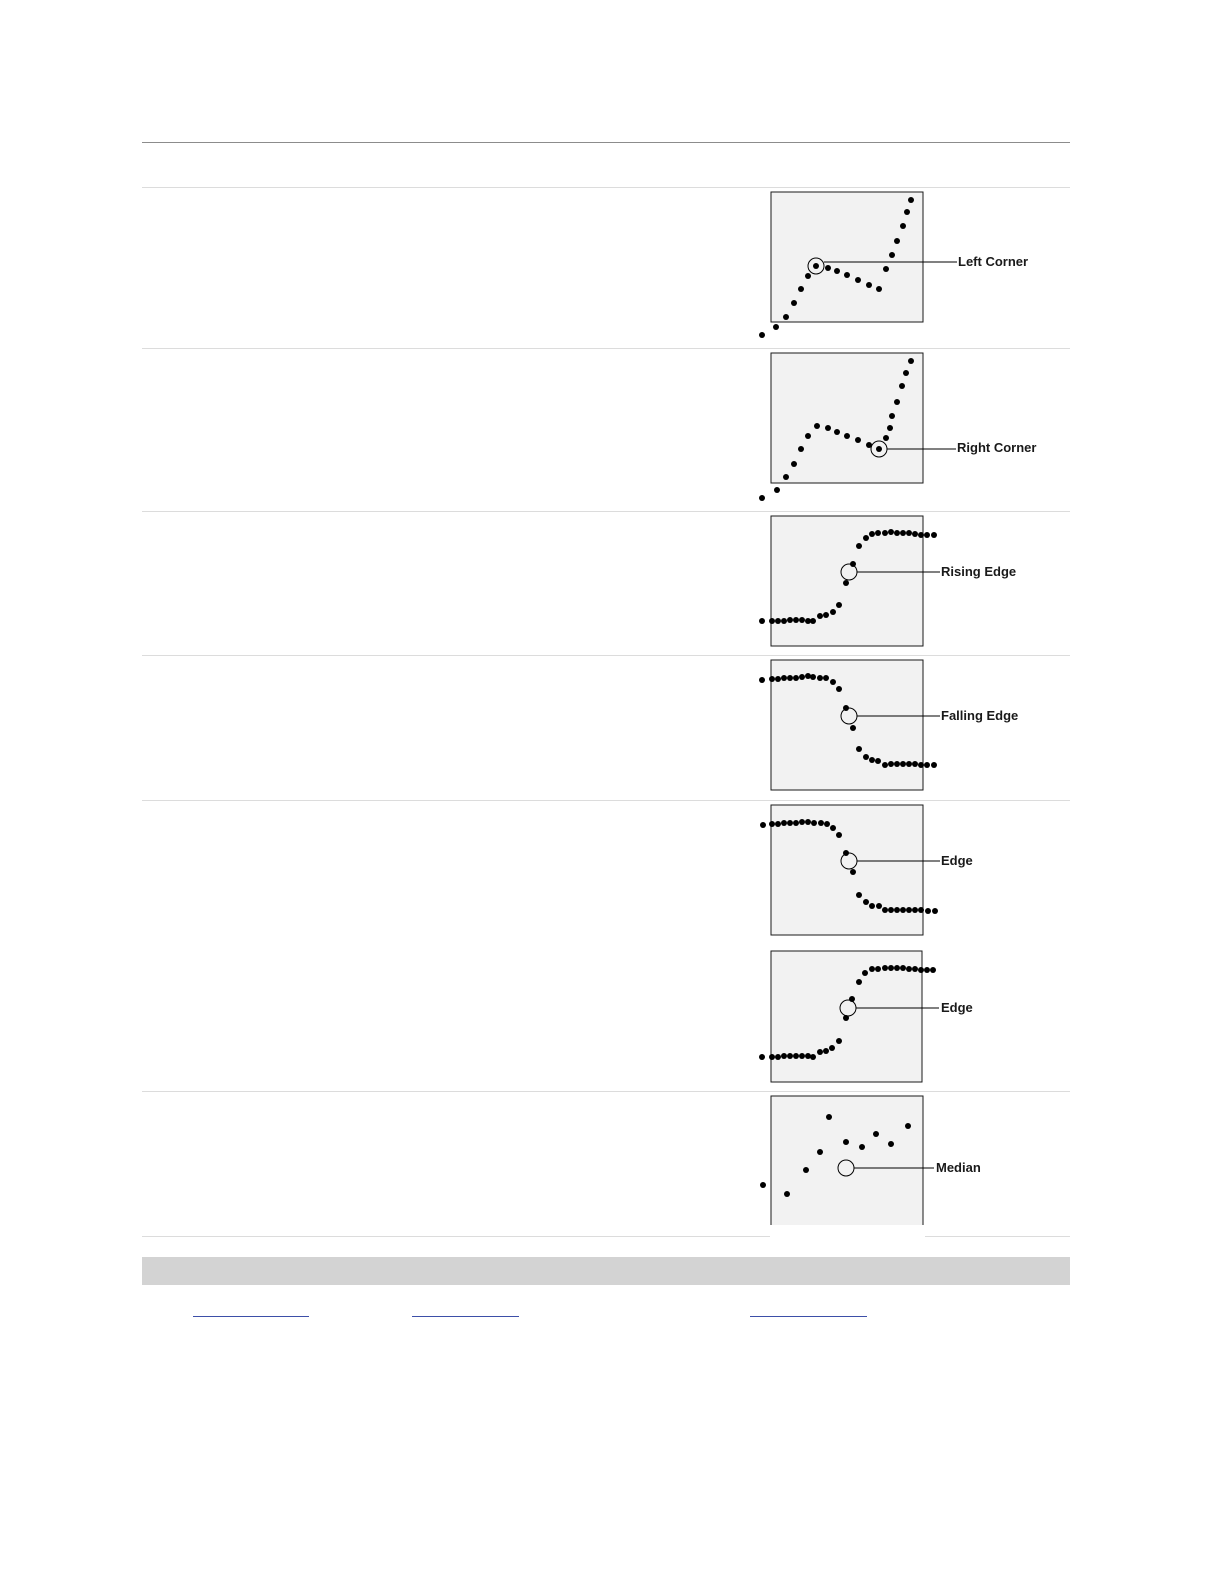  I want to click on diagram-label: Rising Edge, so click(978, 571).